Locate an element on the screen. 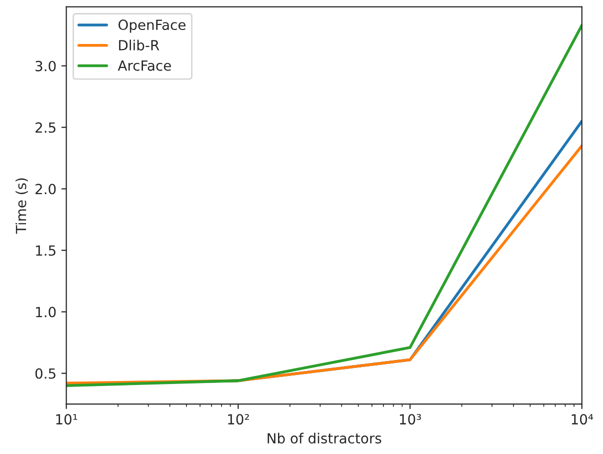 The image size is (603, 454). y-axis-title: Time (s) is located at coordinates (22, 206).